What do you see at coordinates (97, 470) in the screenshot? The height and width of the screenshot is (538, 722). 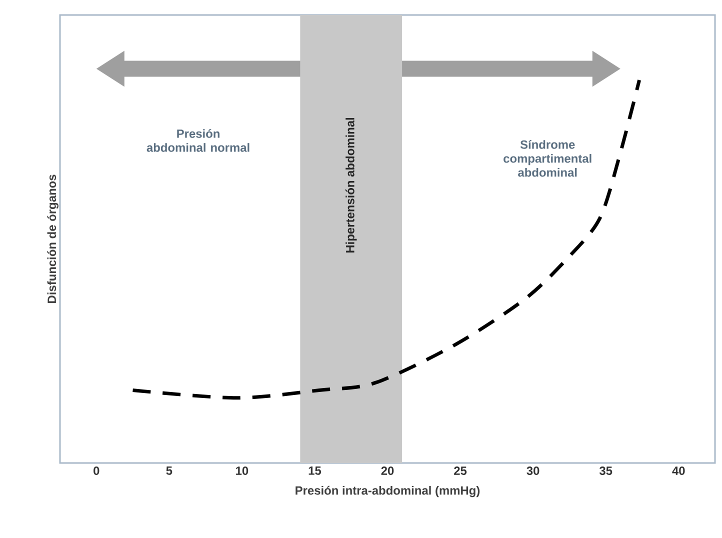 I see `x-tick-label: 0` at bounding box center [97, 470].